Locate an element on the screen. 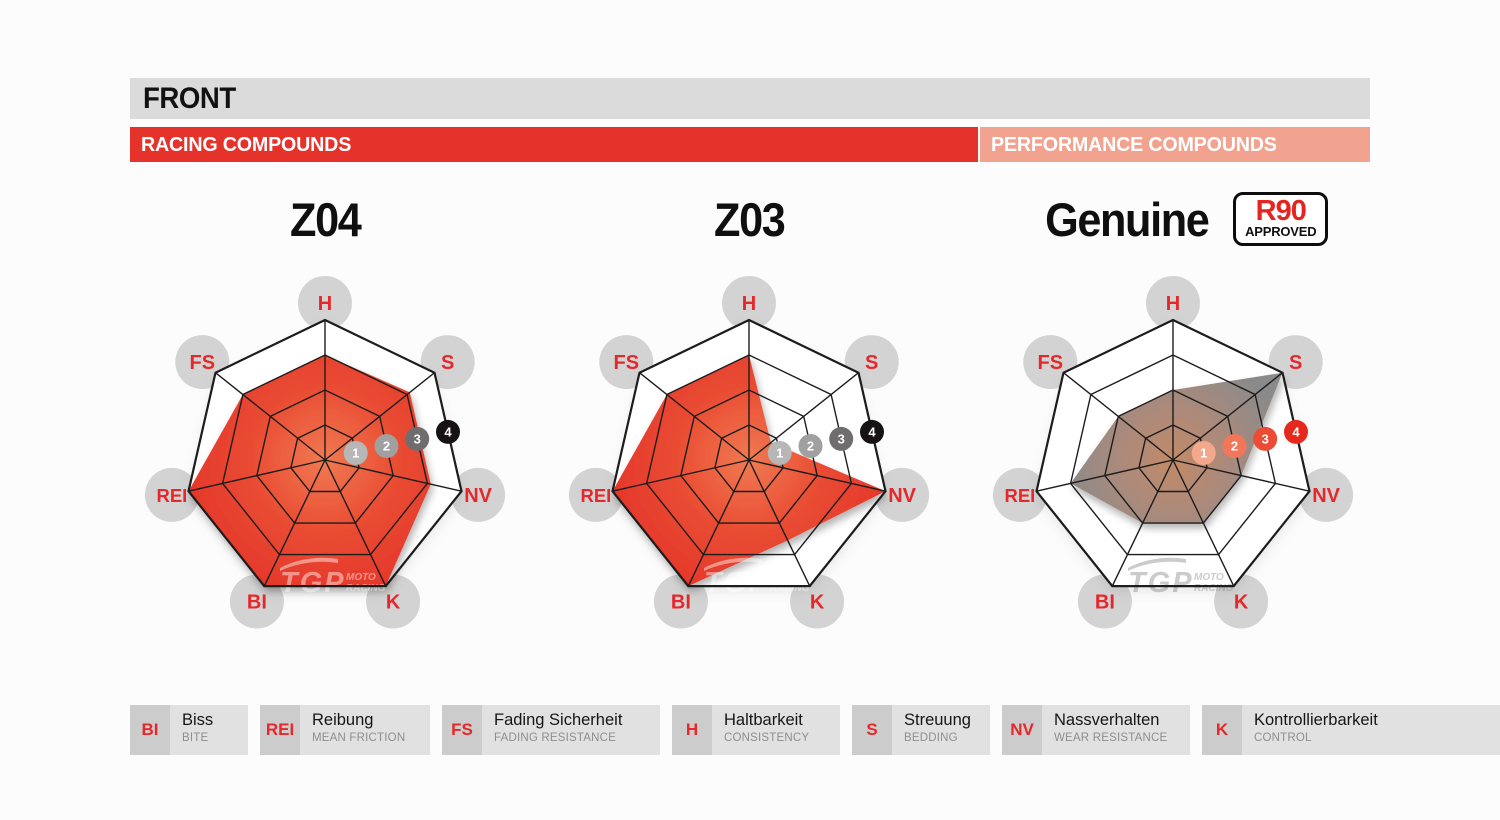 This screenshot has height=820, width=1500. performance-compounds-label: PERFORMANCE COMPOUNDS is located at coordinates (1134, 144).